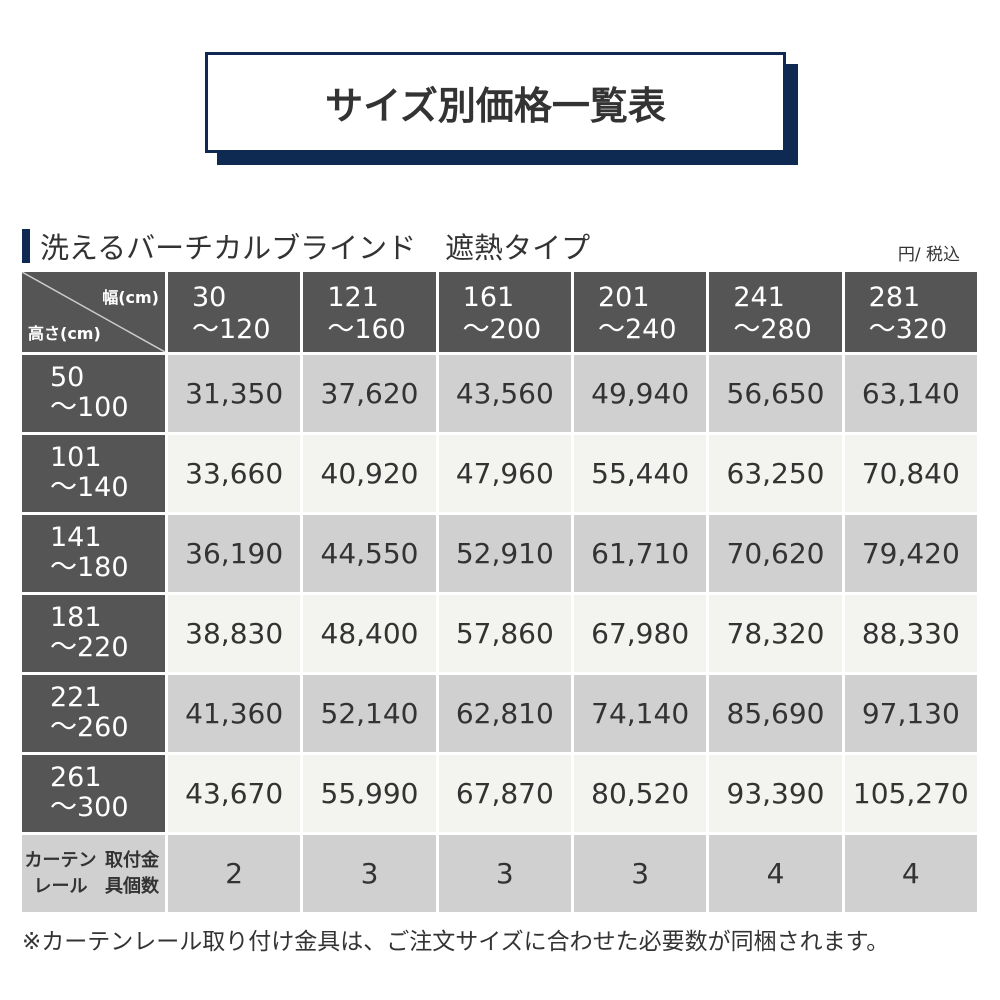  Describe the element at coordinates (456, 942) in the screenshot. I see `footnote: ※カーテンレール取り付け金具は、ご注文サイズに合わせた必要数が同梱されます。` at that location.